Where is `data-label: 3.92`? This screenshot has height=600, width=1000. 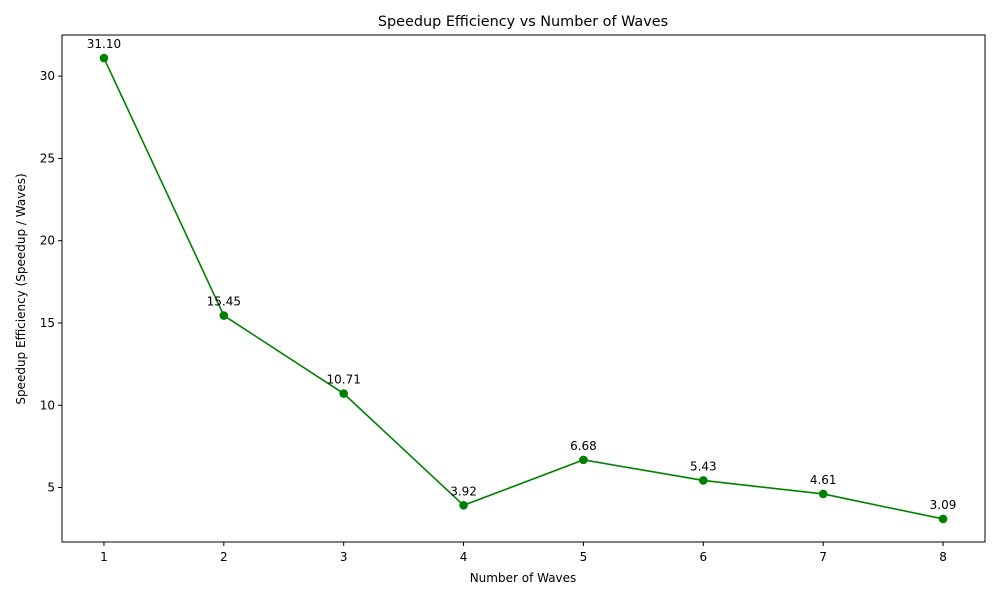 data-label: 3.92 is located at coordinates (463, 491).